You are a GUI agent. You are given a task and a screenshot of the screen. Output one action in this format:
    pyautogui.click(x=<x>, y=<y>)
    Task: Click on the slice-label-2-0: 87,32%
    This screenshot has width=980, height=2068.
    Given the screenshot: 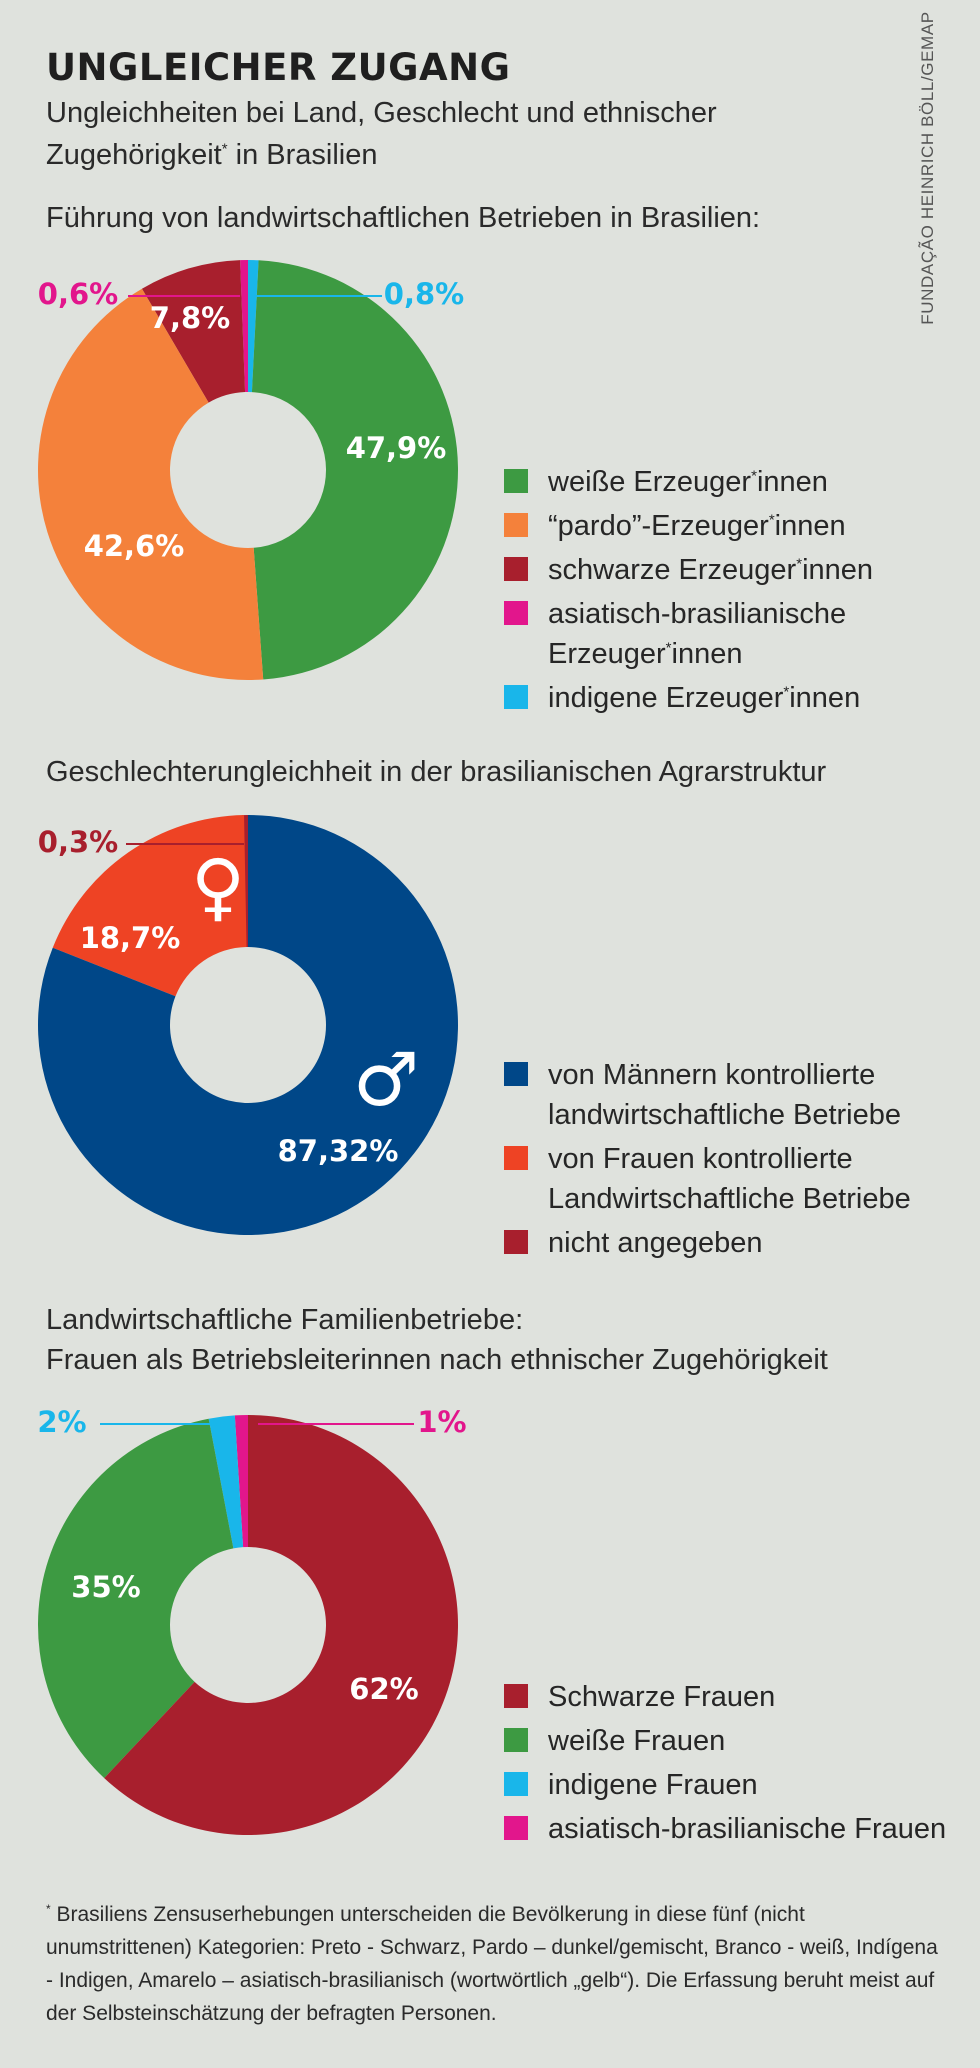 What is the action you would take?
    pyautogui.click(x=338, y=1151)
    